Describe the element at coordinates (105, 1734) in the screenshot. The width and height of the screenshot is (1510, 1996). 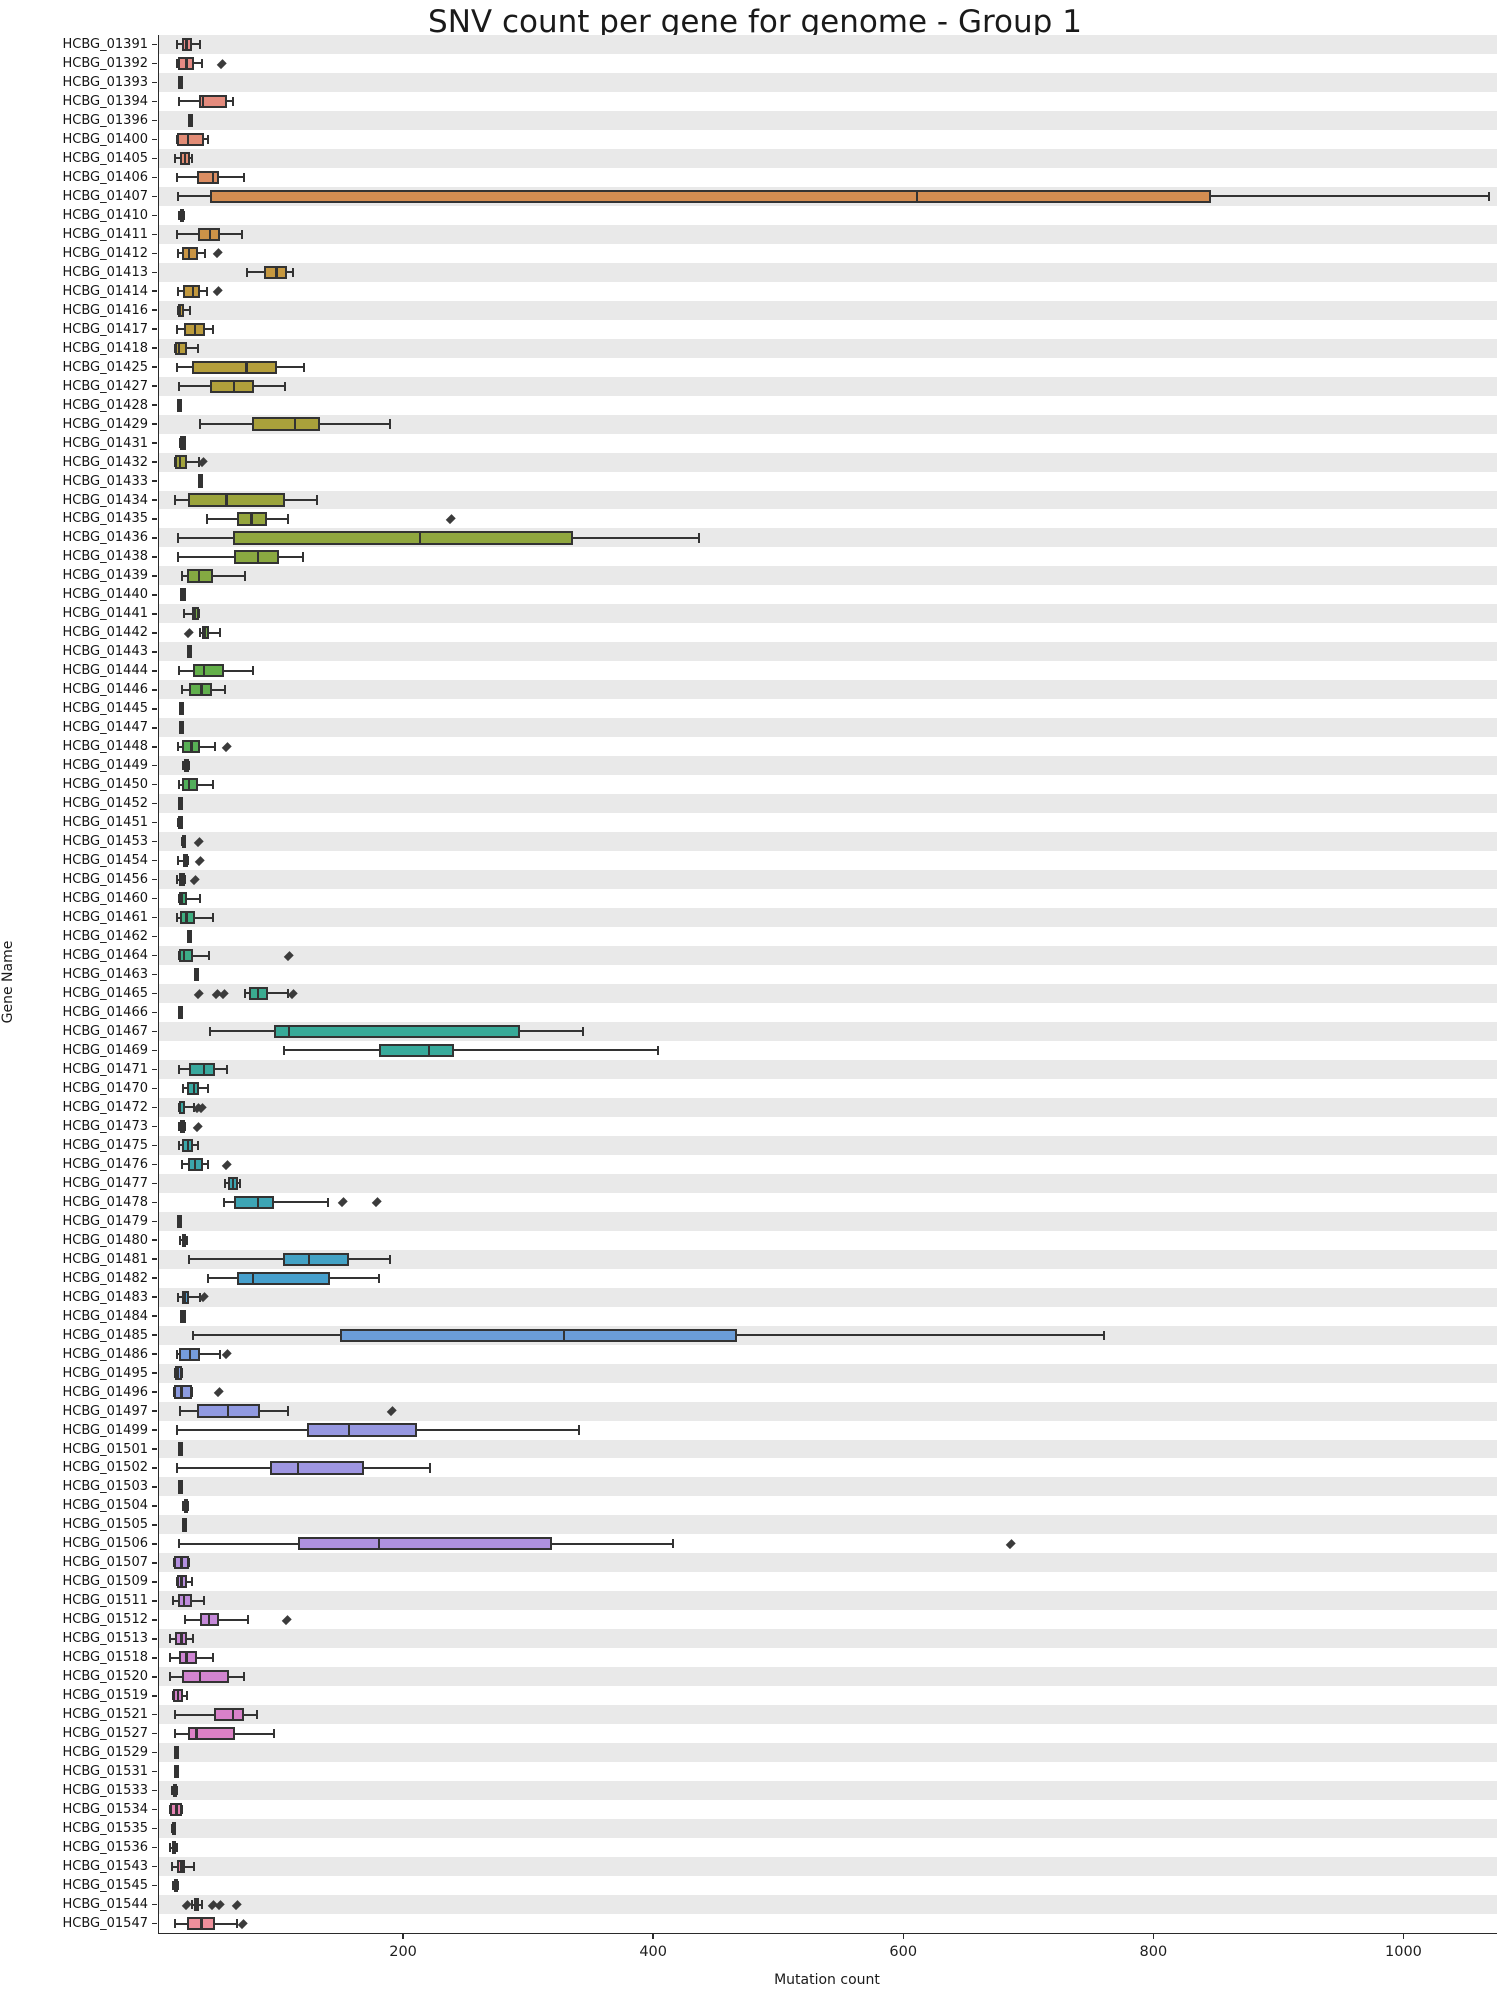
I see `ytick-label: HCBG_01527` at that location.